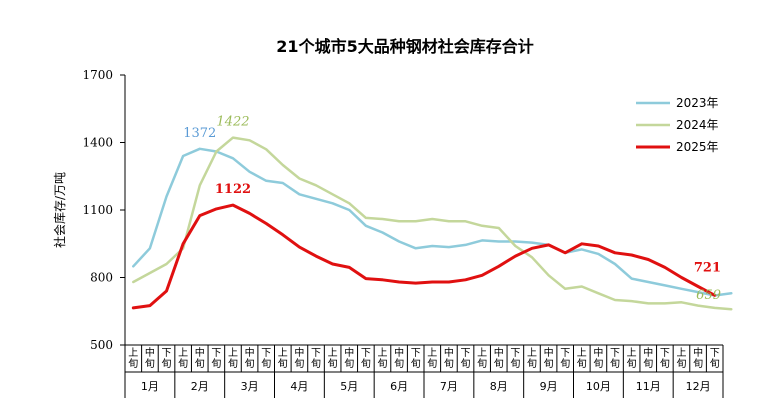  I want to click on x-month-label: 10月, so click(598, 386).